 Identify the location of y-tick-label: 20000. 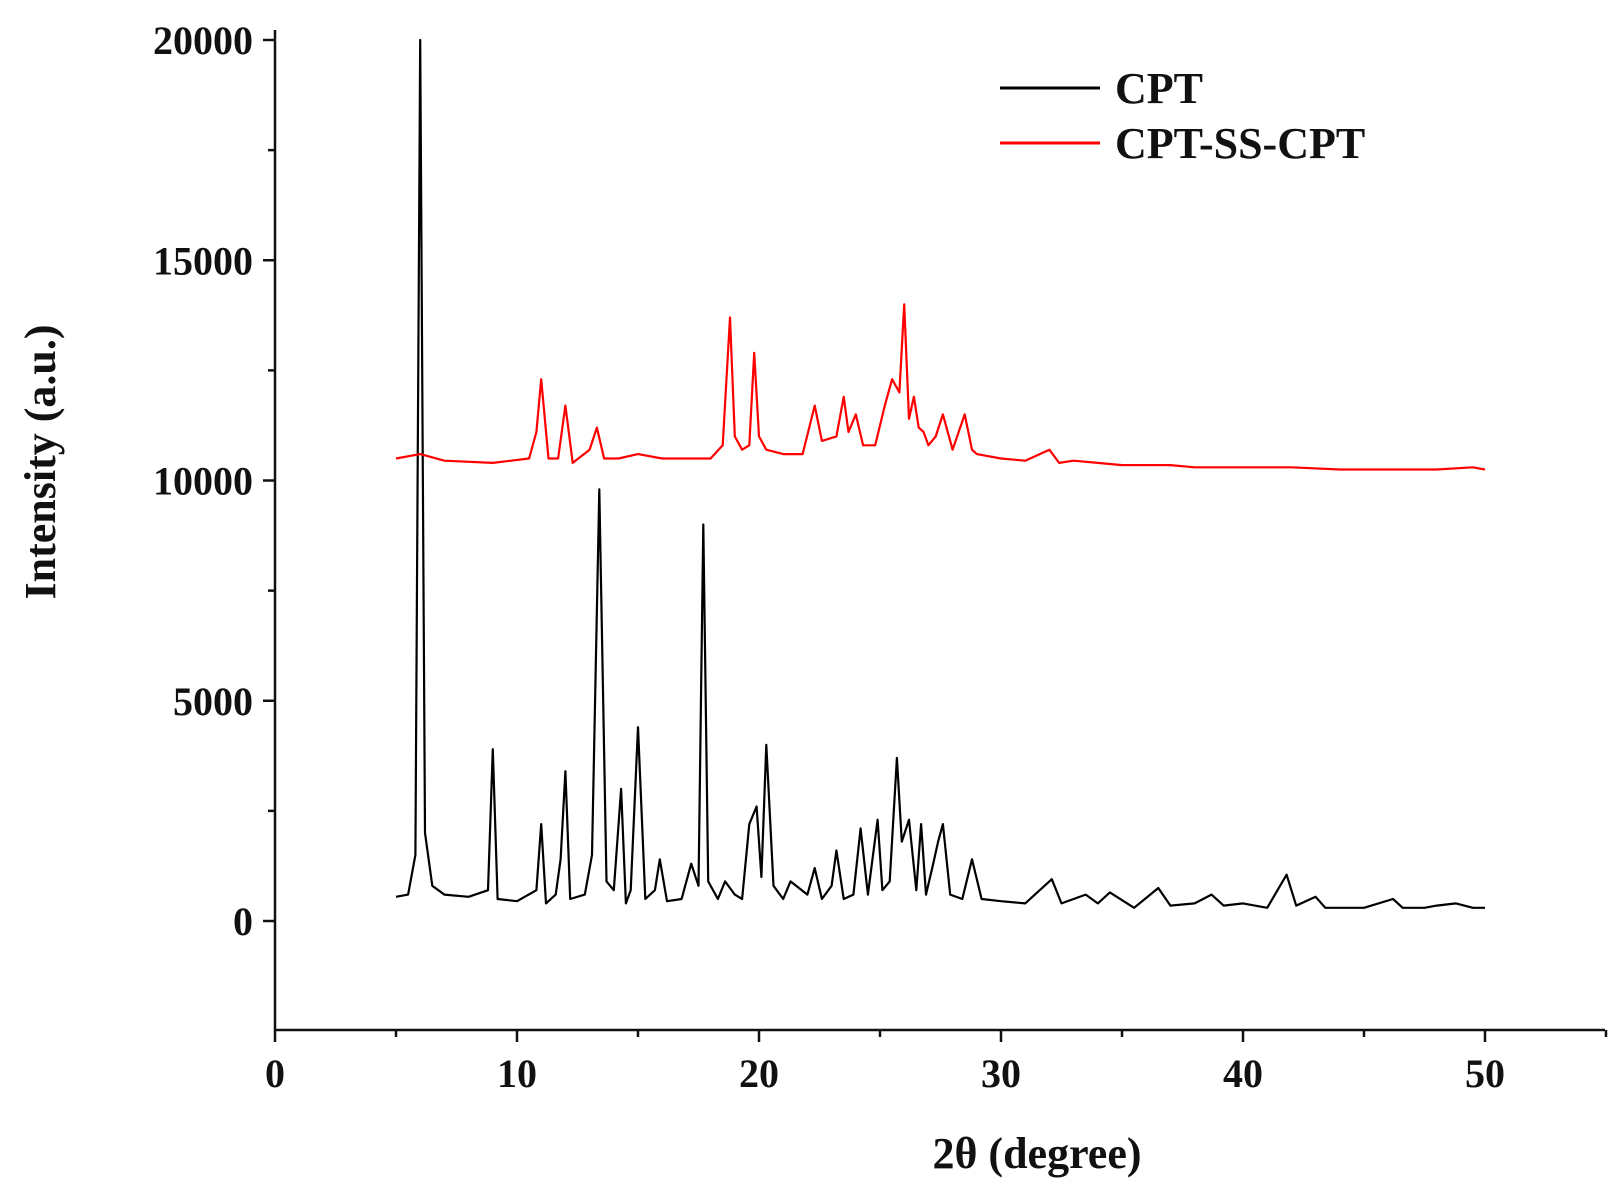
(203, 40).